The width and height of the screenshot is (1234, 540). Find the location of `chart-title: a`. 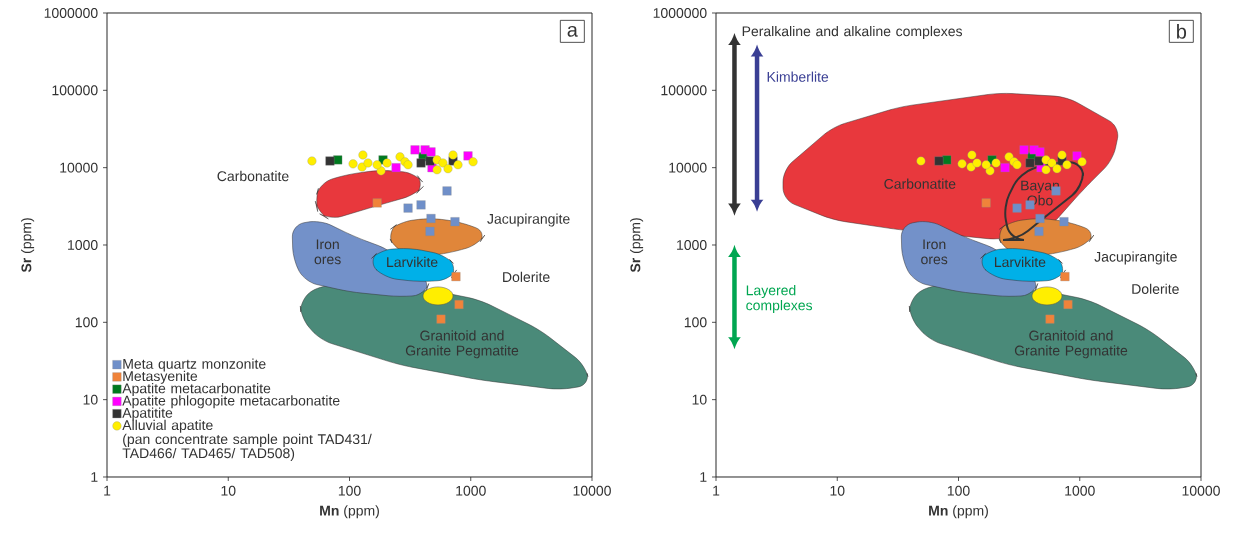

chart-title: a is located at coordinates (572, 31).